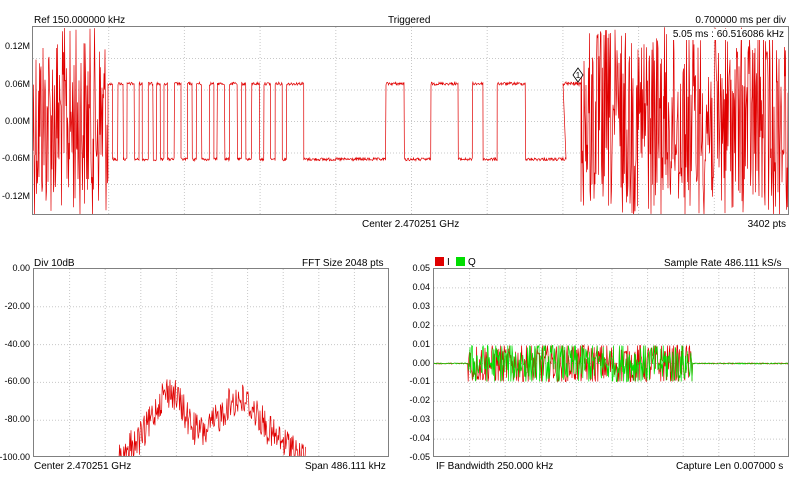 The image size is (800, 483). Describe the element at coordinates (495, 466) in the screenshot. I see `if-bandwidth-label: IF Bandwidth 250.000 kHz` at that location.